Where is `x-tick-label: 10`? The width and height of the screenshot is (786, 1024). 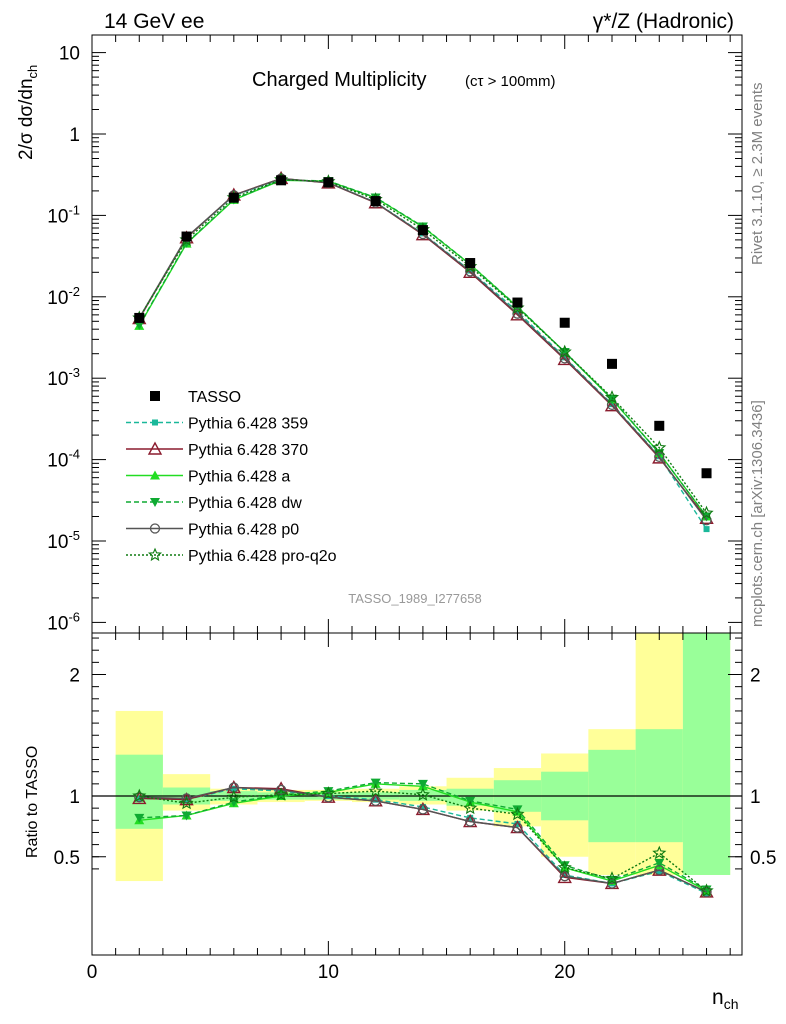
x-tick-label: 10 is located at coordinates (328, 972).